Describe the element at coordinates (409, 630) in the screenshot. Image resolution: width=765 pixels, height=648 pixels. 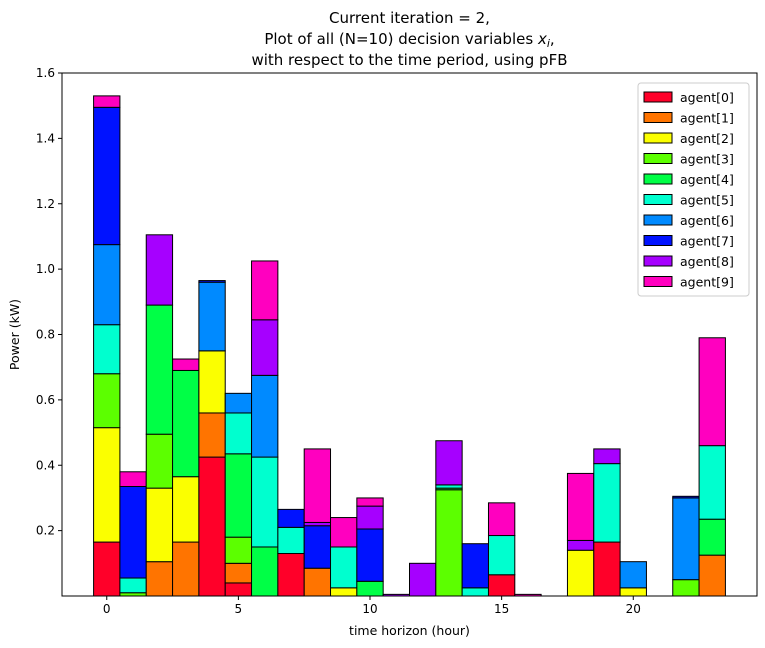
I see `x-axis-label: time horizon (hour)` at that location.